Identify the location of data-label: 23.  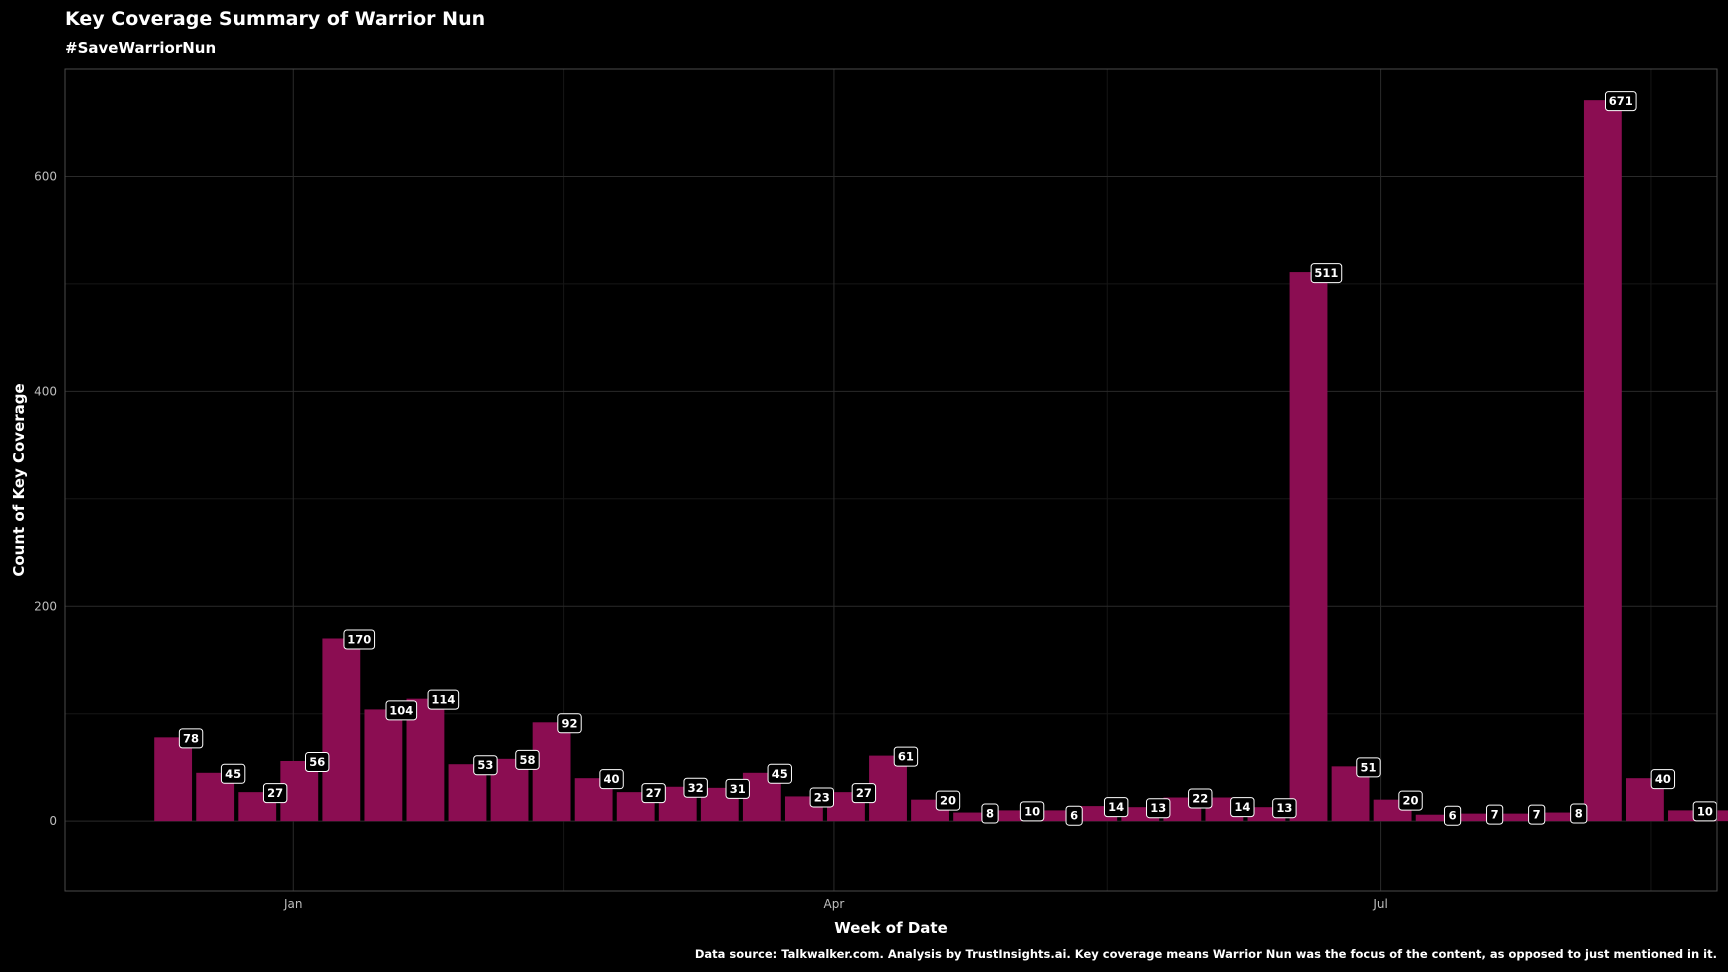
(822, 797).